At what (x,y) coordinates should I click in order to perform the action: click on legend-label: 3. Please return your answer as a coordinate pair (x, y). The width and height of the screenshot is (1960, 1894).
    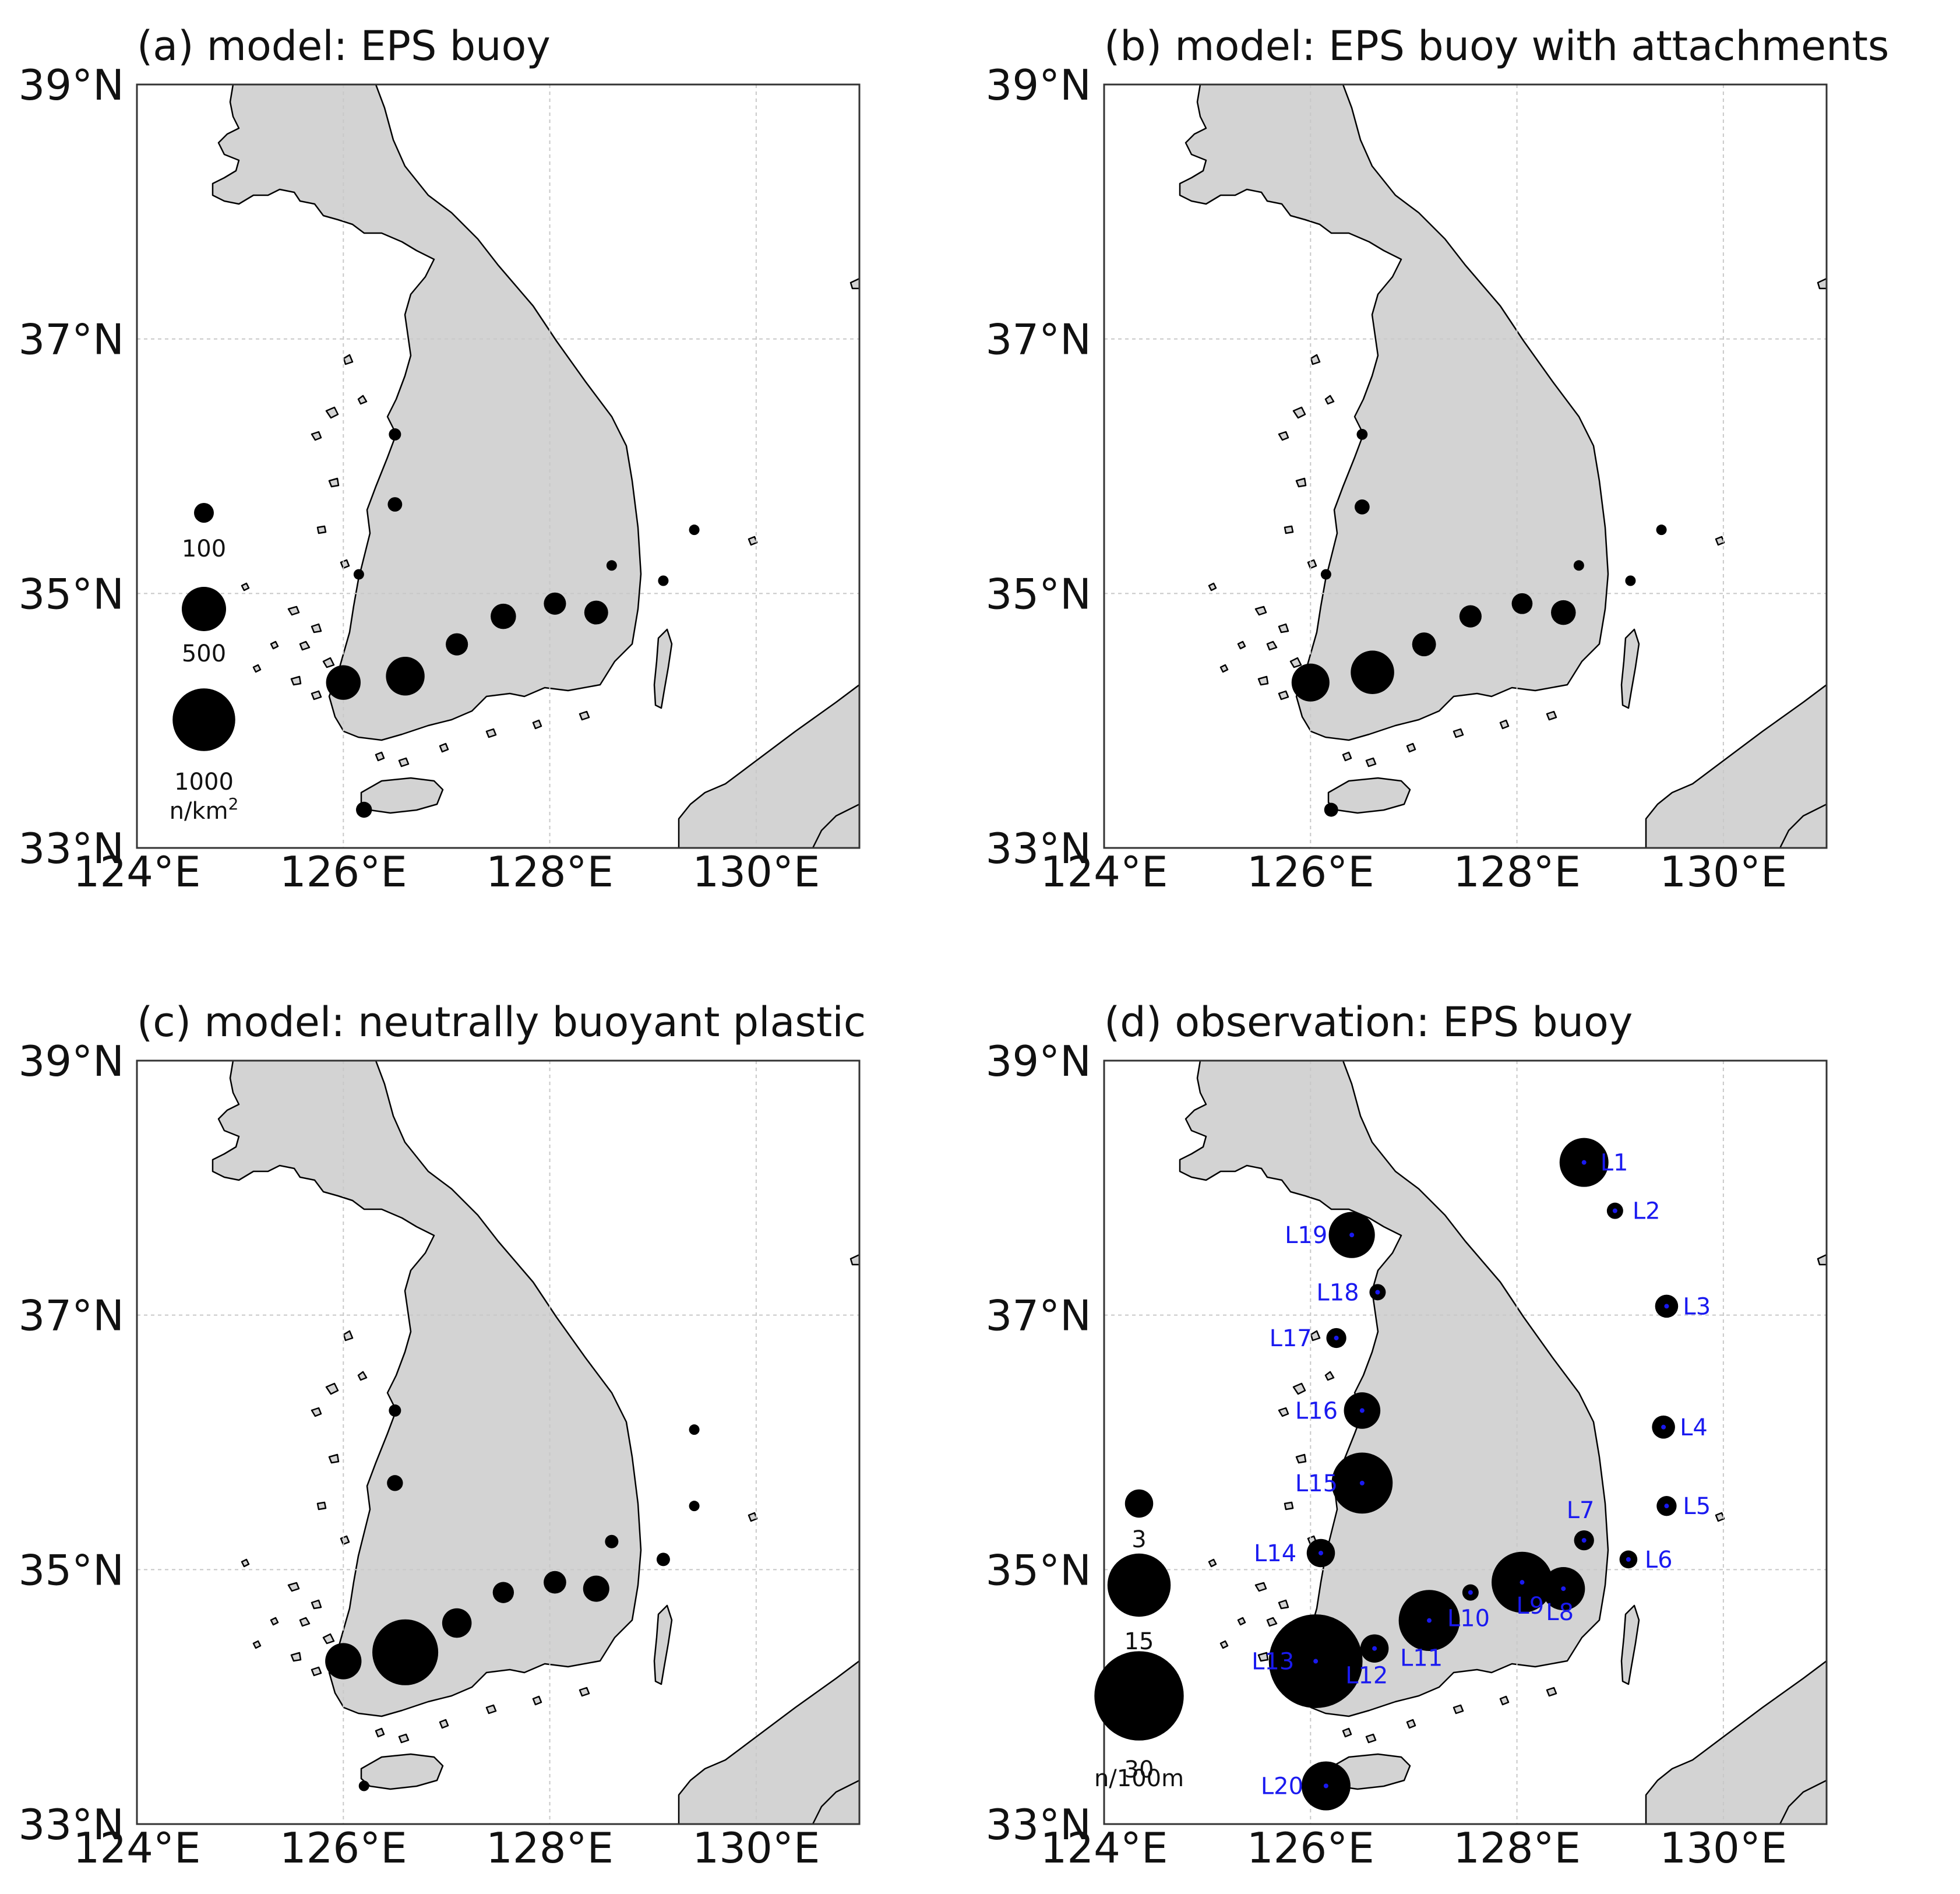
    Looking at the image, I should click on (1138, 1539).